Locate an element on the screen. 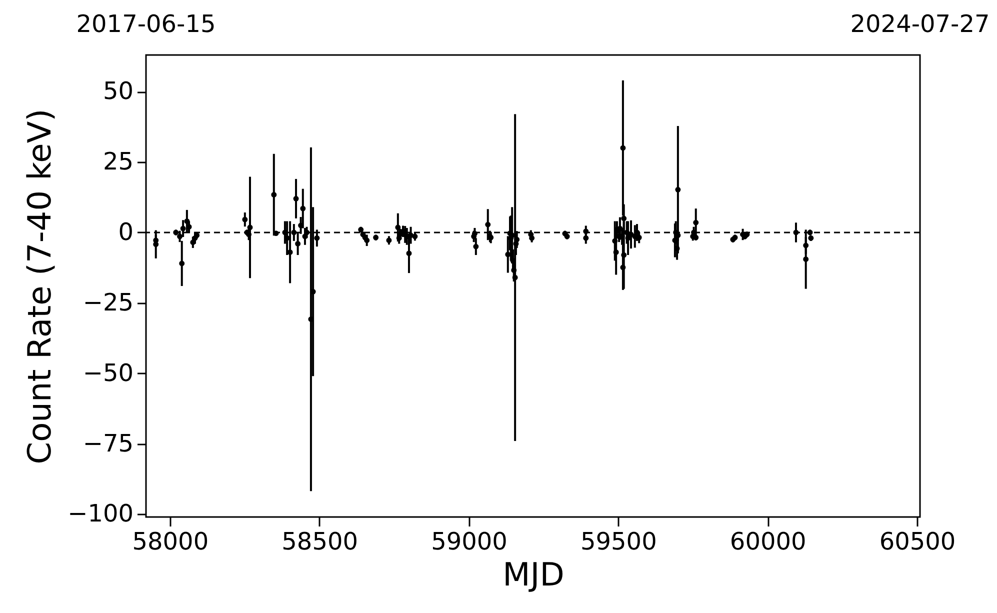 This screenshot has height=613, width=997. y-tick-label: 0 is located at coordinates (126, 232).